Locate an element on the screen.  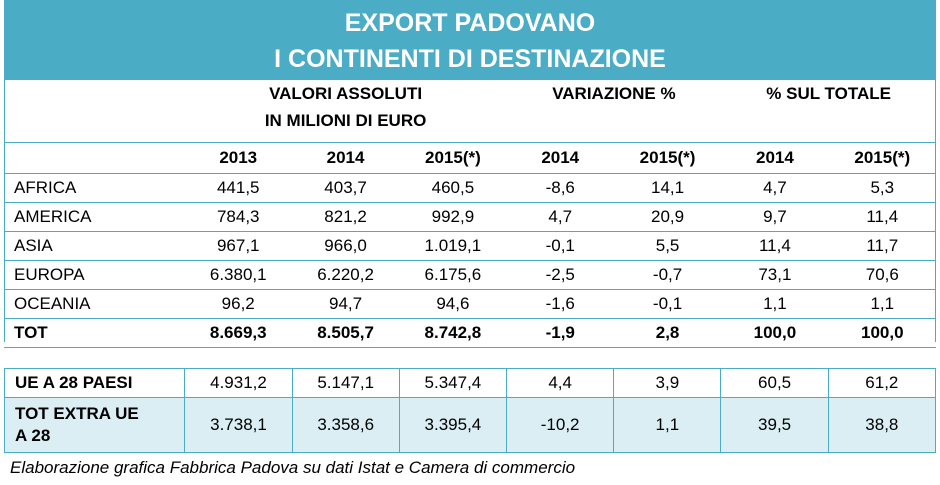
cell: 60,5 is located at coordinates (774, 383).